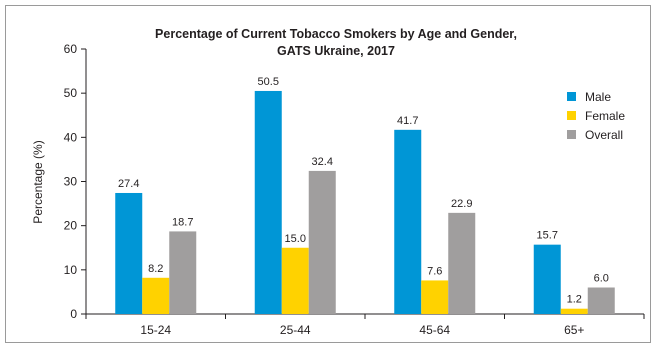 This screenshot has height=347, width=658. What do you see at coordinates (38, 181) in the screenshot?
I see `y-axis-title: Percentage (%)` at bounding box center [38, 181].